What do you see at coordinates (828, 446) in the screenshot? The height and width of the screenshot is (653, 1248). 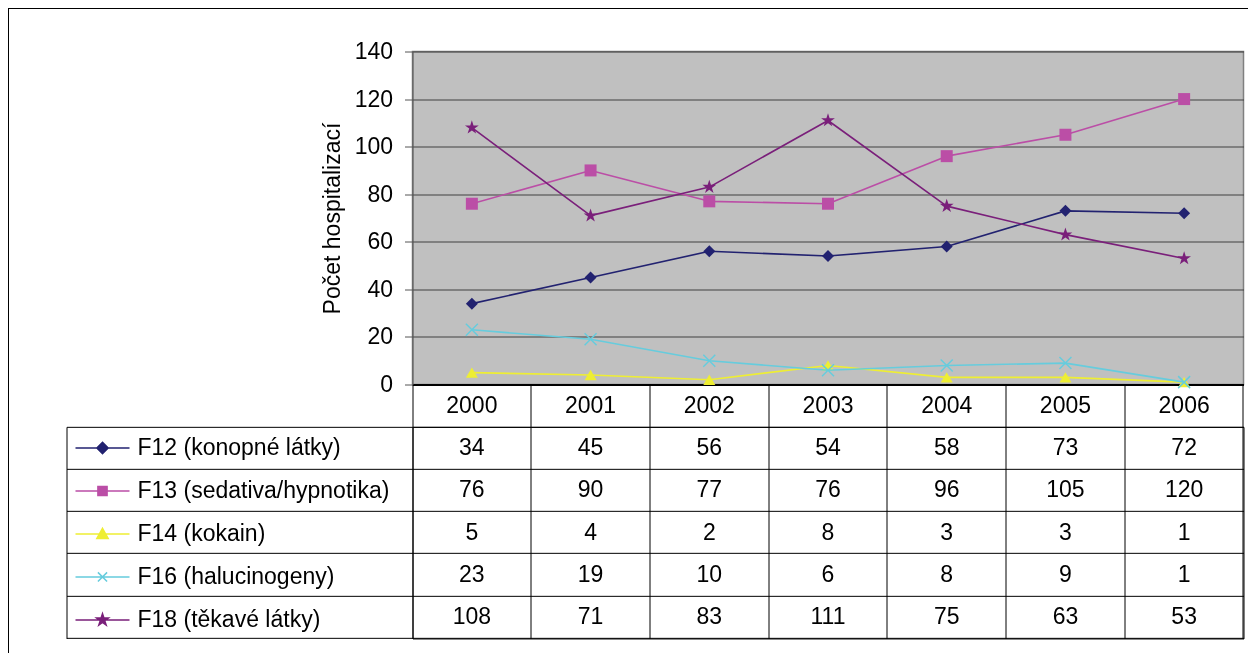 I see `data-label: 54` at bounding box center [828, 446].